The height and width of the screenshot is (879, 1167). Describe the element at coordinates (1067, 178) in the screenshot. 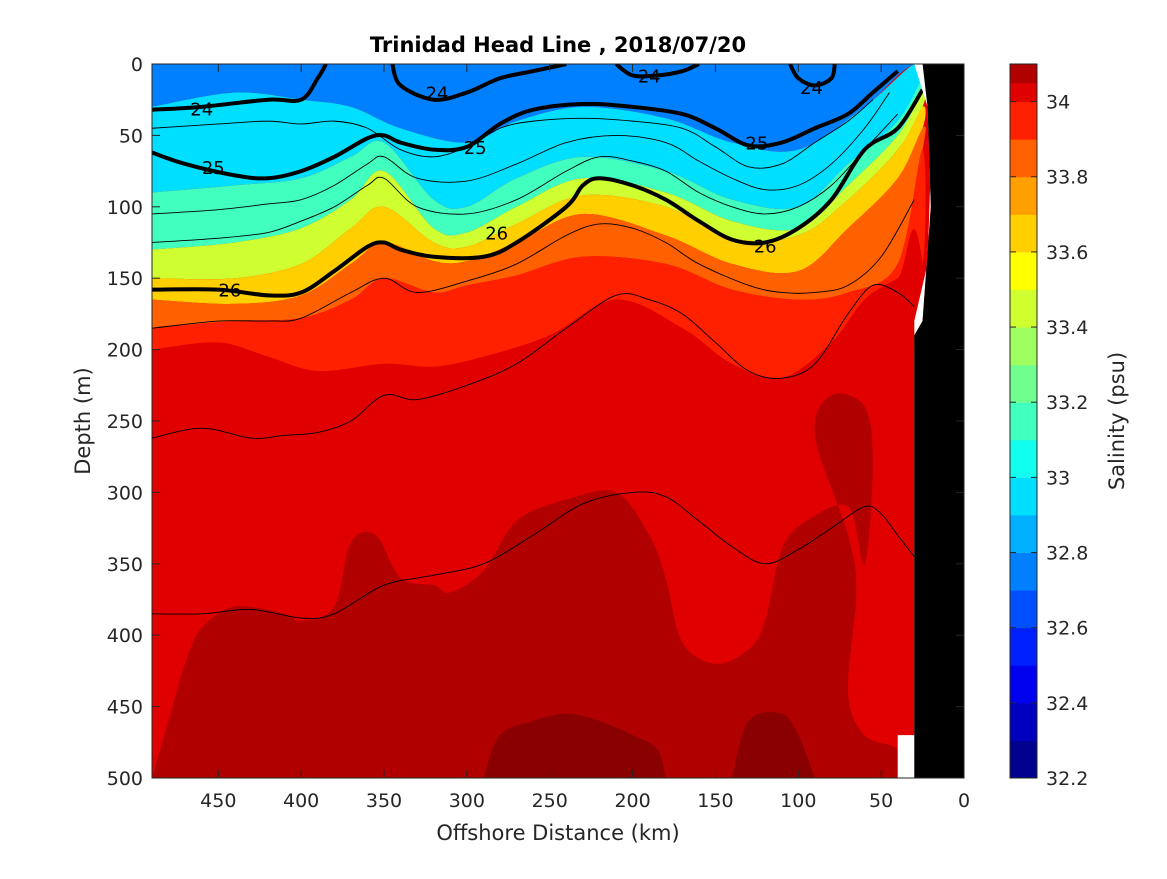

I see `colorbar-tick-label: 33.8` at that location.